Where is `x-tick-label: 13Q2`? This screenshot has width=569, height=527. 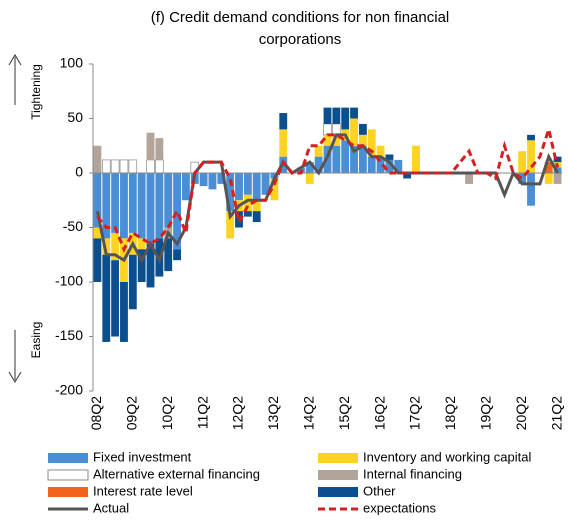 x-tick-label: 13Q2 is located at coordinates (273, 413).